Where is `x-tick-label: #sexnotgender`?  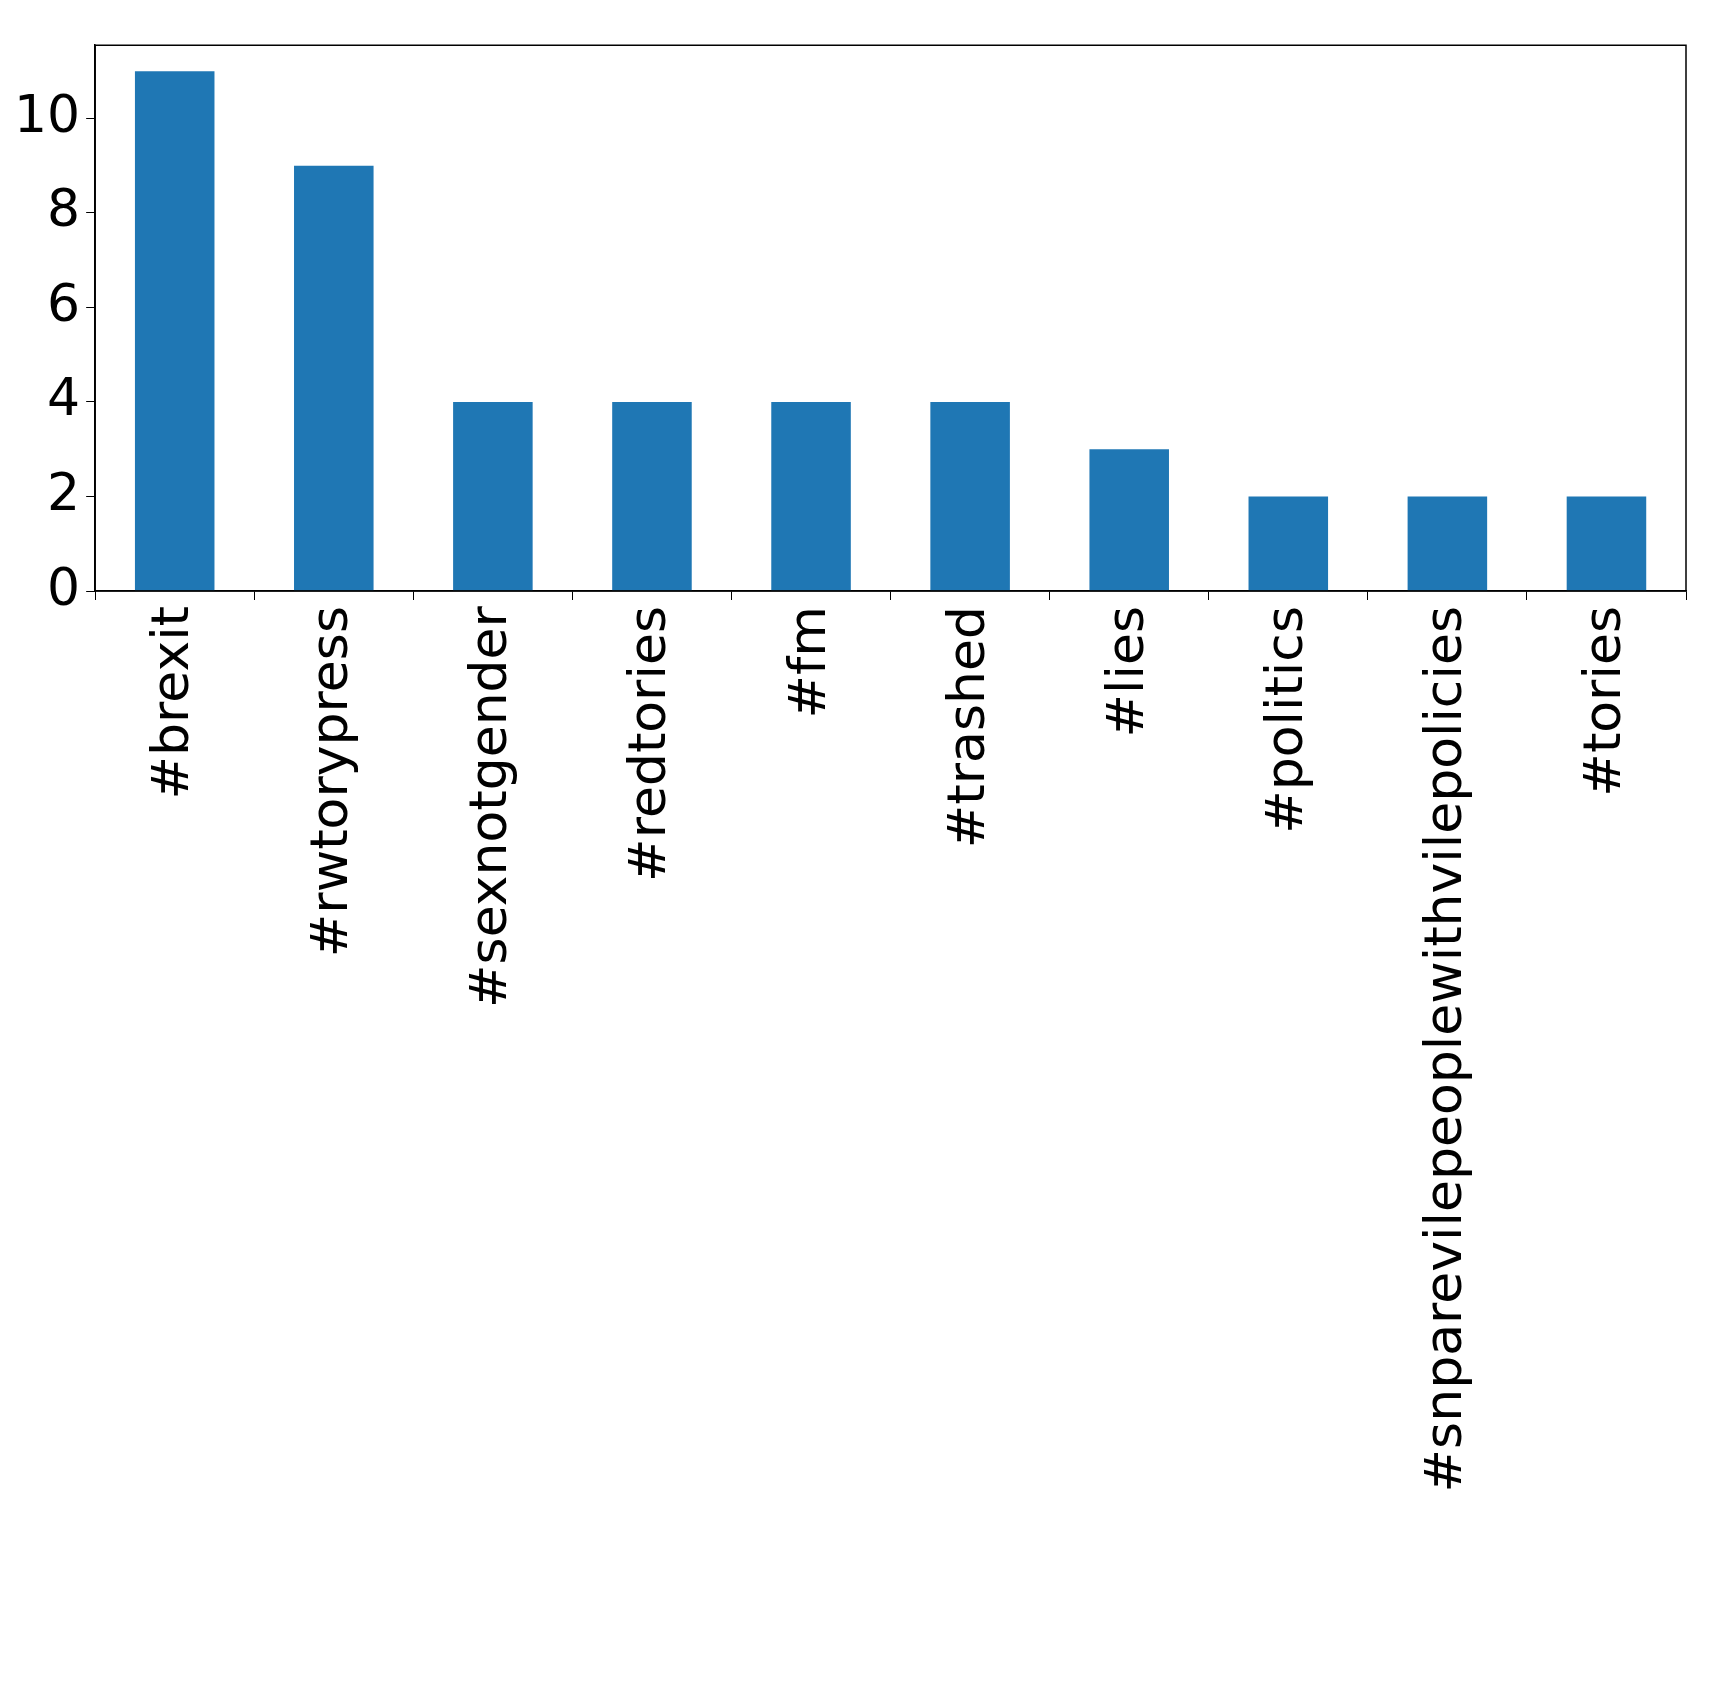 x-tick-label: #sexnotgender is located at coordinates (488, 807).